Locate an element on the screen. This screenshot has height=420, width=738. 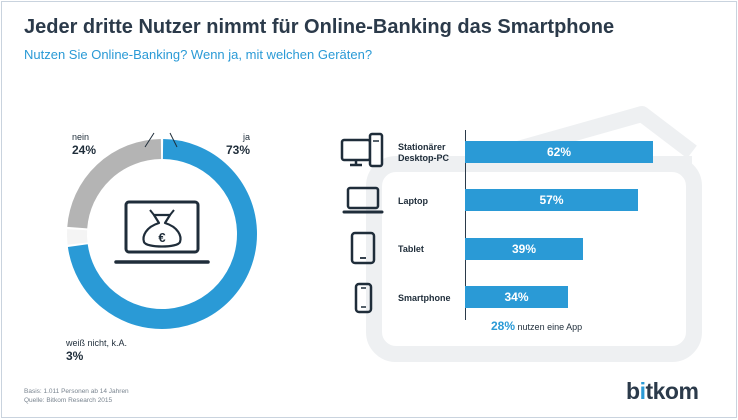
bar-axis-line is located at coordinates (465, 225).